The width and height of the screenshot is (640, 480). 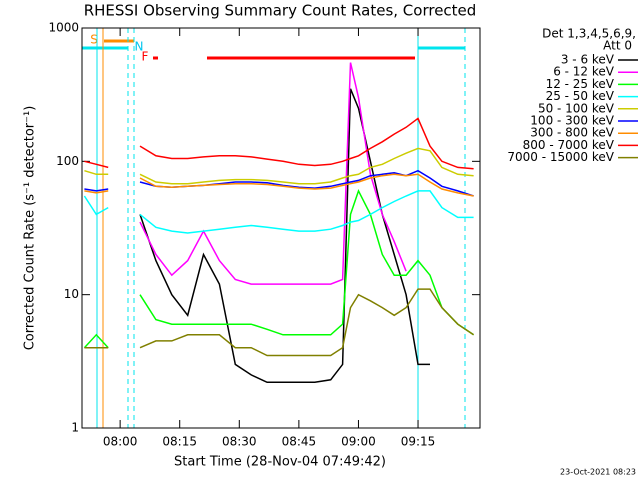 What do you see at coordinates (71, 294) in the screenshot?
I see `y-tick-label: 10` at bounding box center [71, 294].